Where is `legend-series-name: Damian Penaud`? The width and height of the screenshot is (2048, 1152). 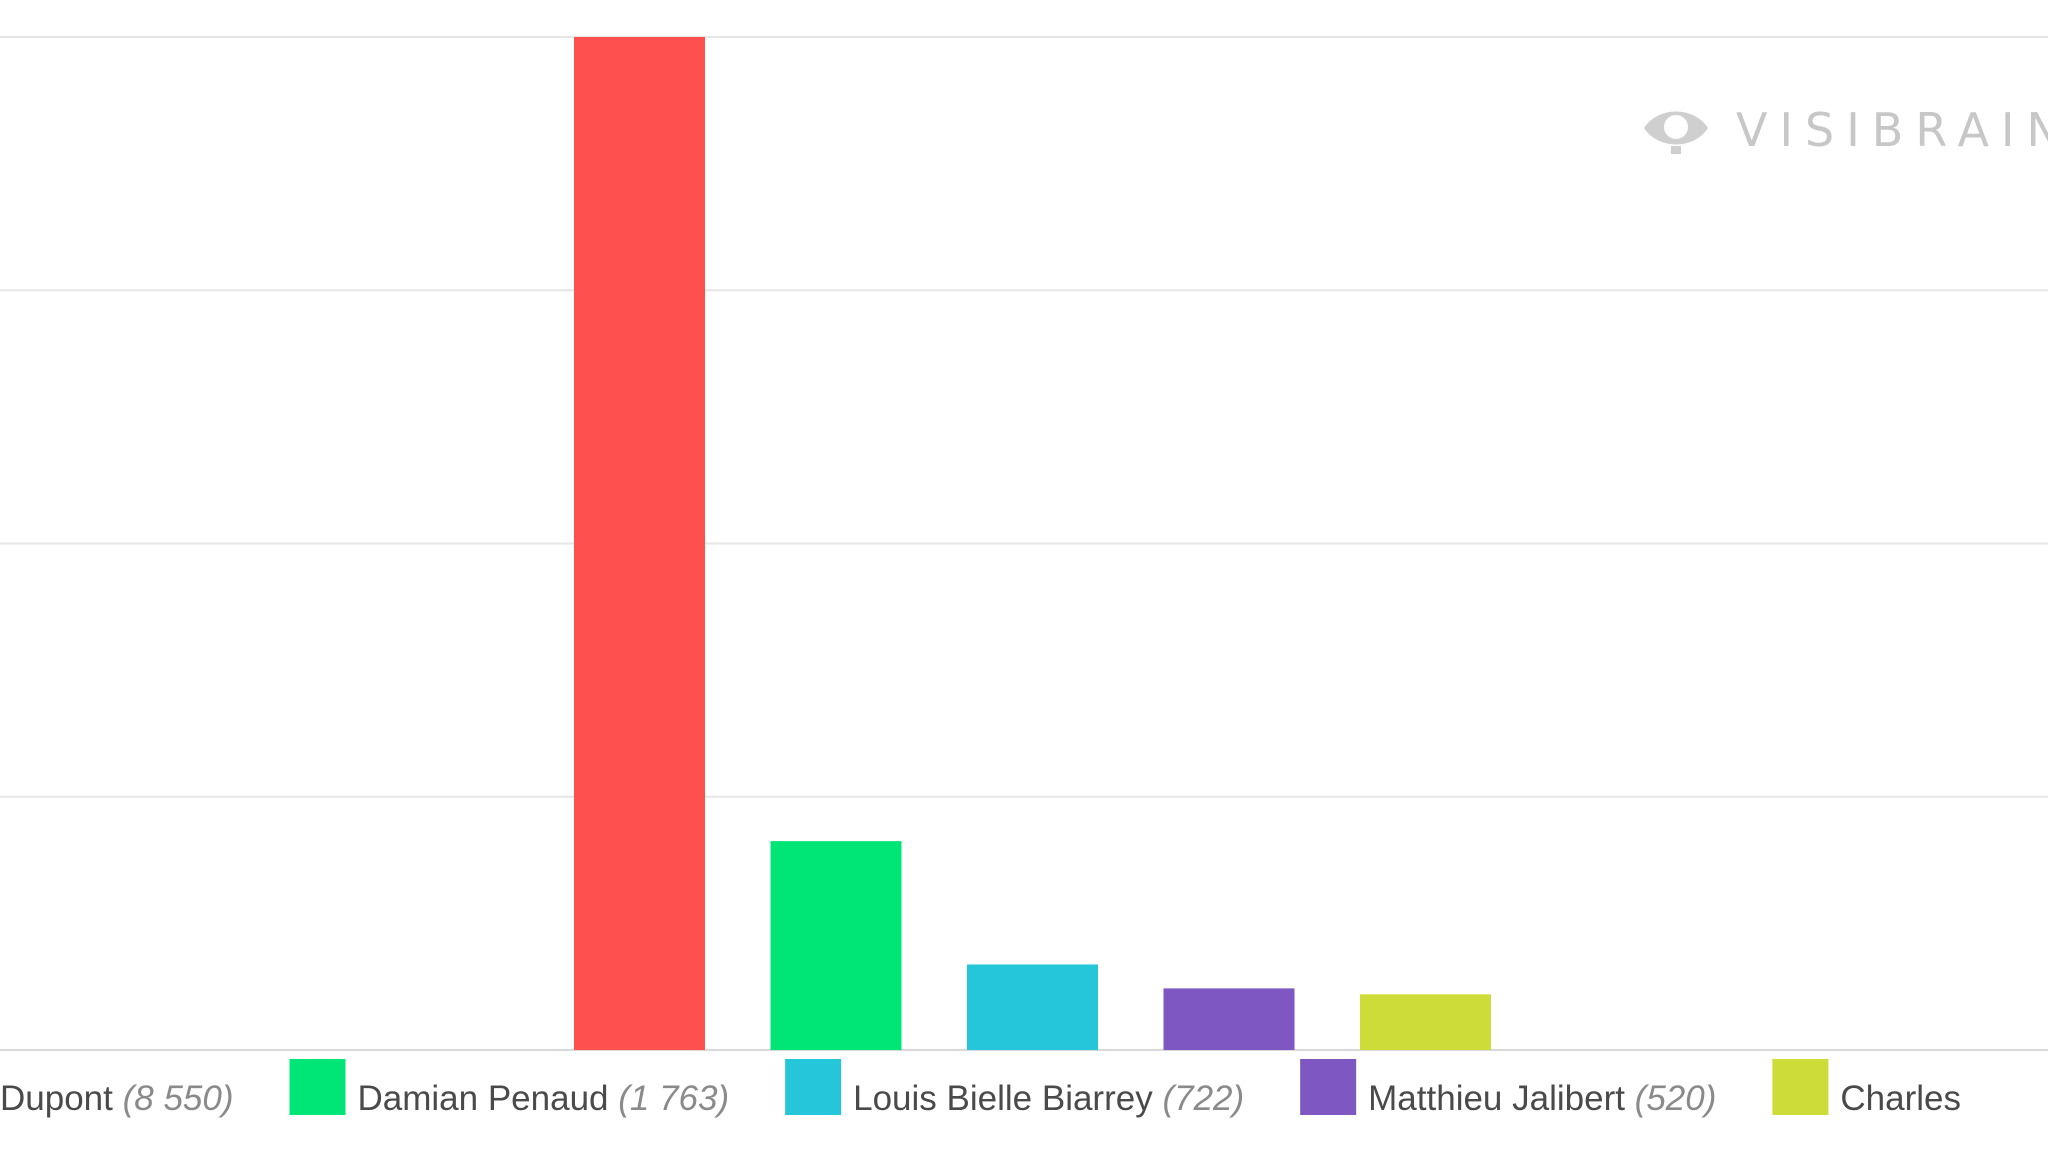
legend-series-name: Damian Penaud is located at coordinates (483, 1098).